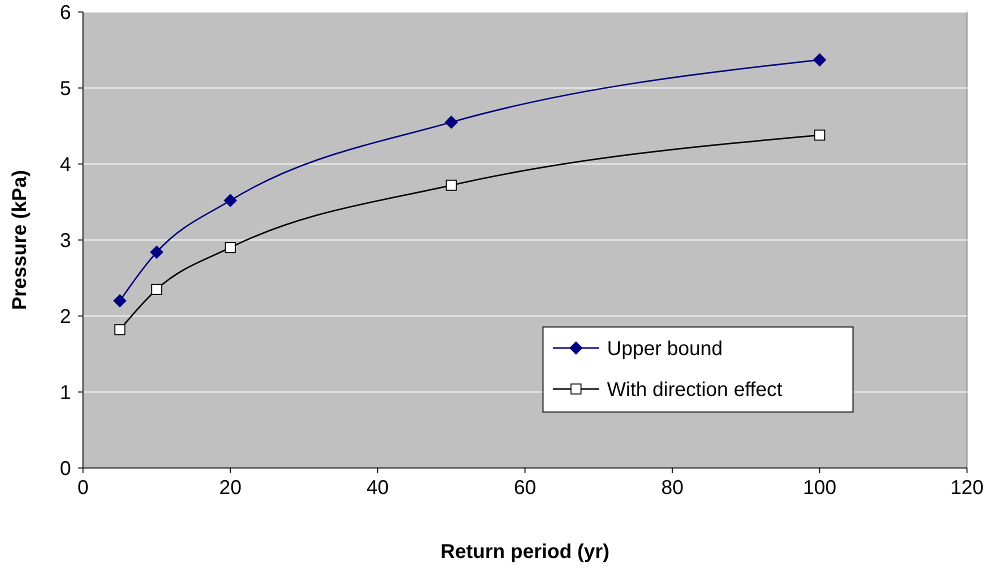  I want to click on x-tick-label: 100, so click(819, 488).